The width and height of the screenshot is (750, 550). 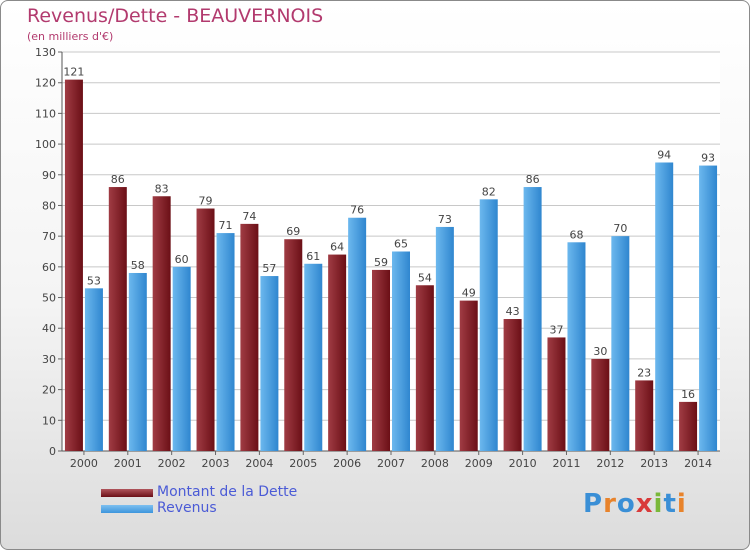 I want to click on data-label-revenus: 86, so click(x=533, y=179).